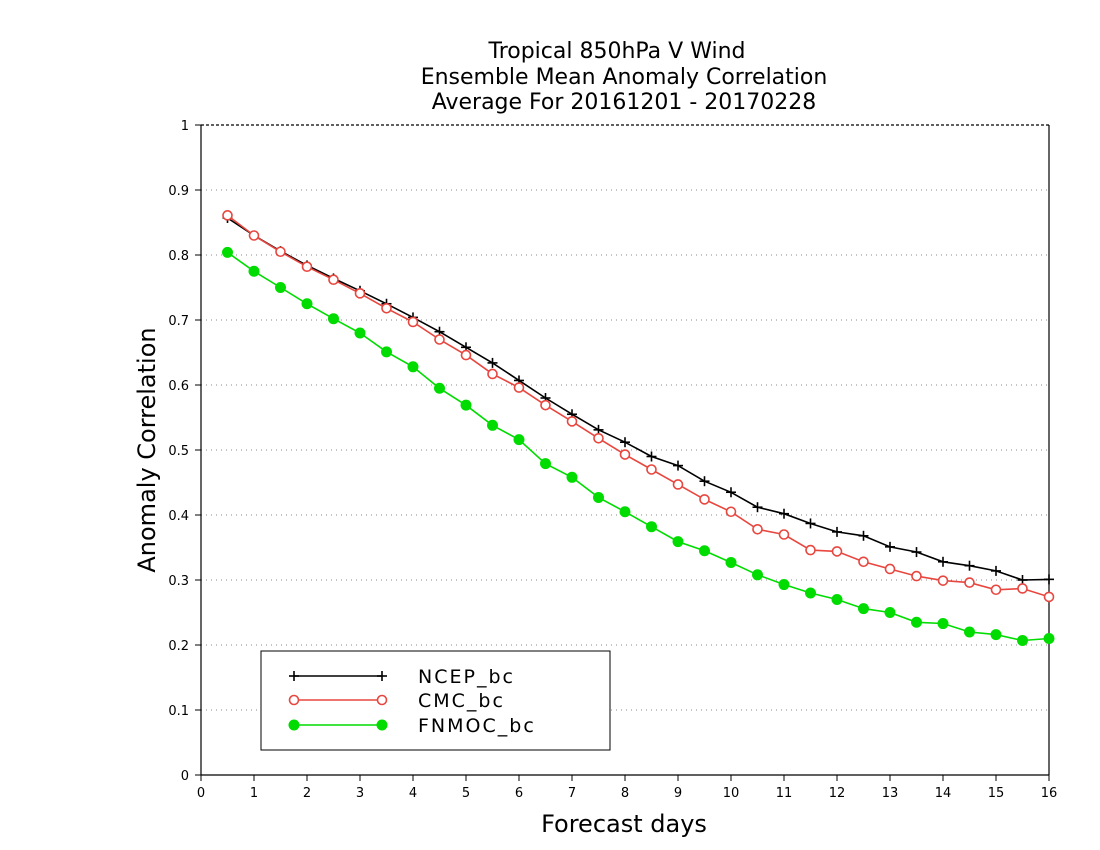 This screenshot has height=850, width=1100. Describe the element at coordinates (466, 793) in the screenshot. I see `x-tick-label: 5` at that location.